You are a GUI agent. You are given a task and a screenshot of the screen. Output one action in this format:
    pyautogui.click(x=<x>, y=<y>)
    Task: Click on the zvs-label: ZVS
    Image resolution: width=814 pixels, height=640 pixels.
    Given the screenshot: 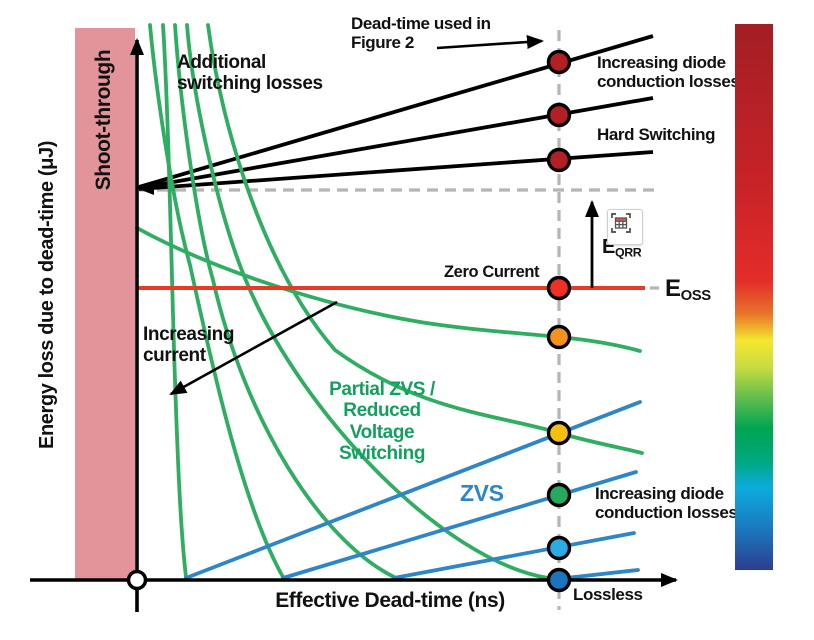 What is the action you would take?
    pyautogui.click(x=482, y=493)
    